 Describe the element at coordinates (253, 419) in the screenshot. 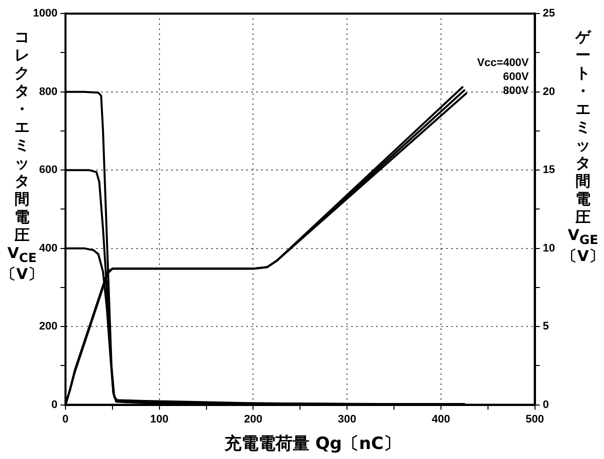

I see `x-tick-label: 200` at that location.